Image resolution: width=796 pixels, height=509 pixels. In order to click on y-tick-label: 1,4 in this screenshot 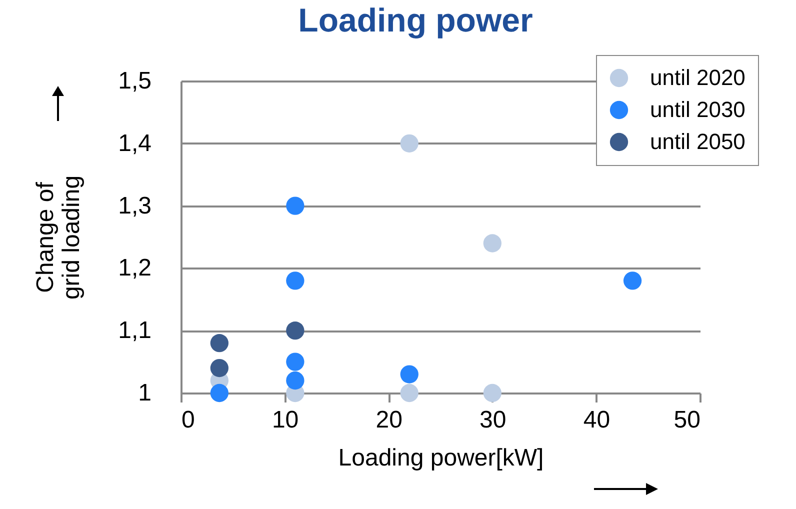, I will do `click(135, 143)`.